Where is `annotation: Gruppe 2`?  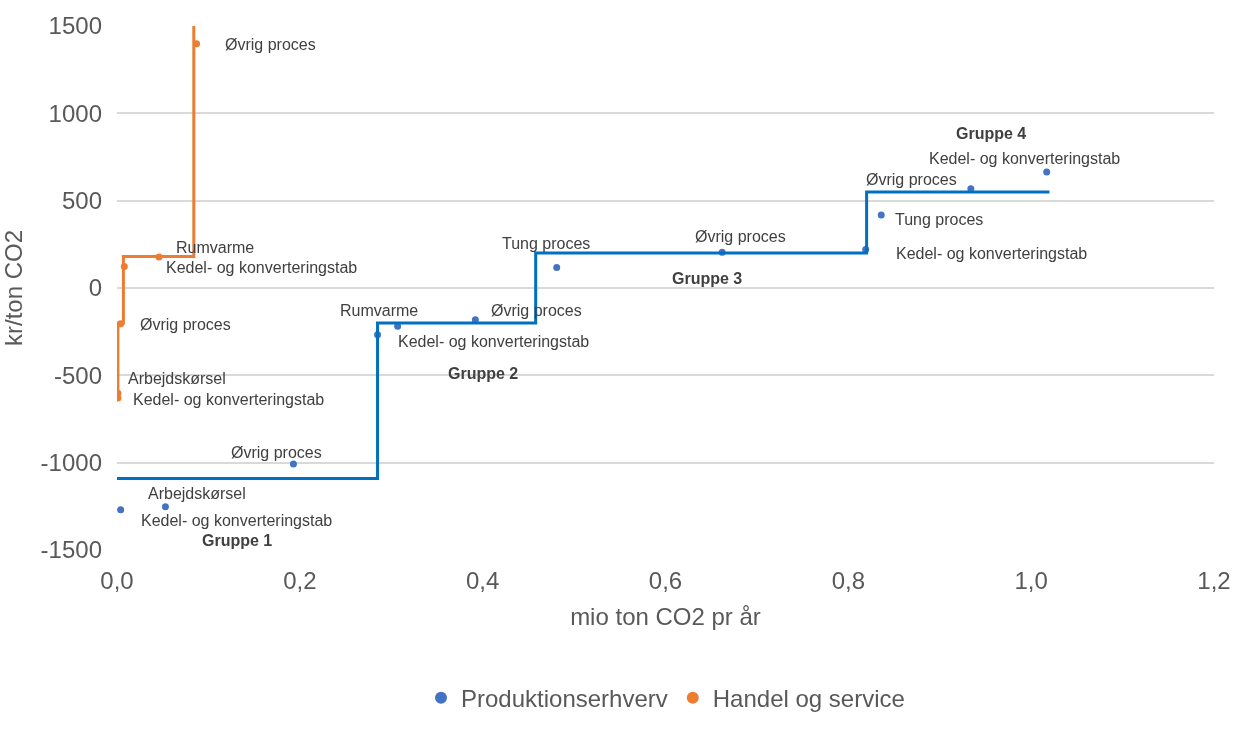
annotation: Gruppe 2 is located at coordinates (483, 373).